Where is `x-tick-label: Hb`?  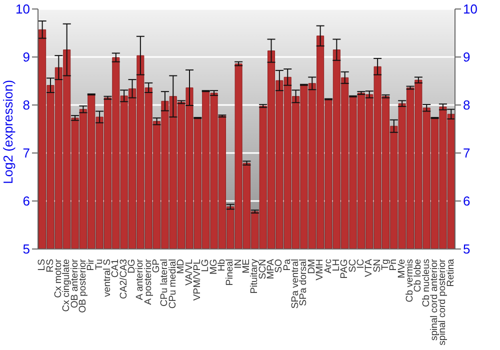 x-tick-label: Hb is located at coordinates (222, 265).